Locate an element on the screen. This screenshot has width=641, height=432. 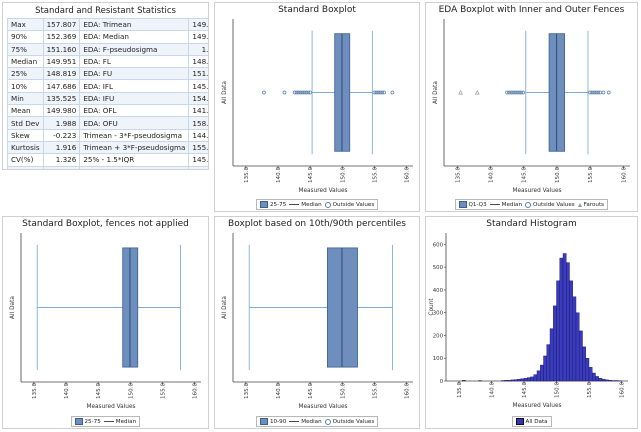
stat-name: Kurtosis is located at coordinates (25, 147).